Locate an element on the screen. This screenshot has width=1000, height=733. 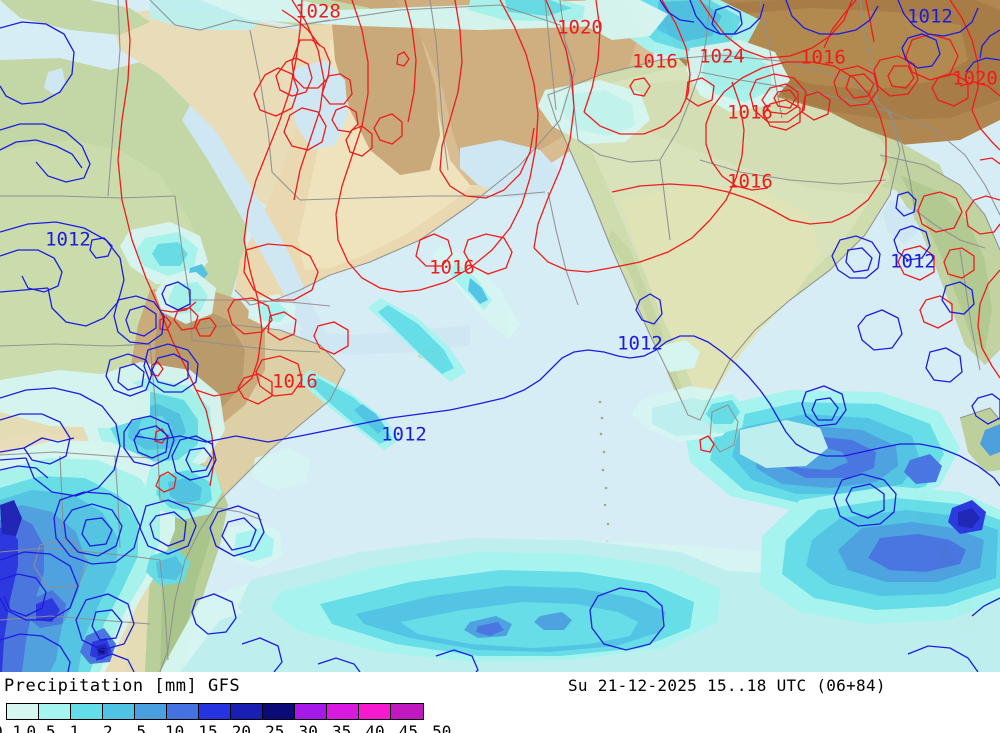
colorbar-tick: 15 is located at coordinates (208, 727).